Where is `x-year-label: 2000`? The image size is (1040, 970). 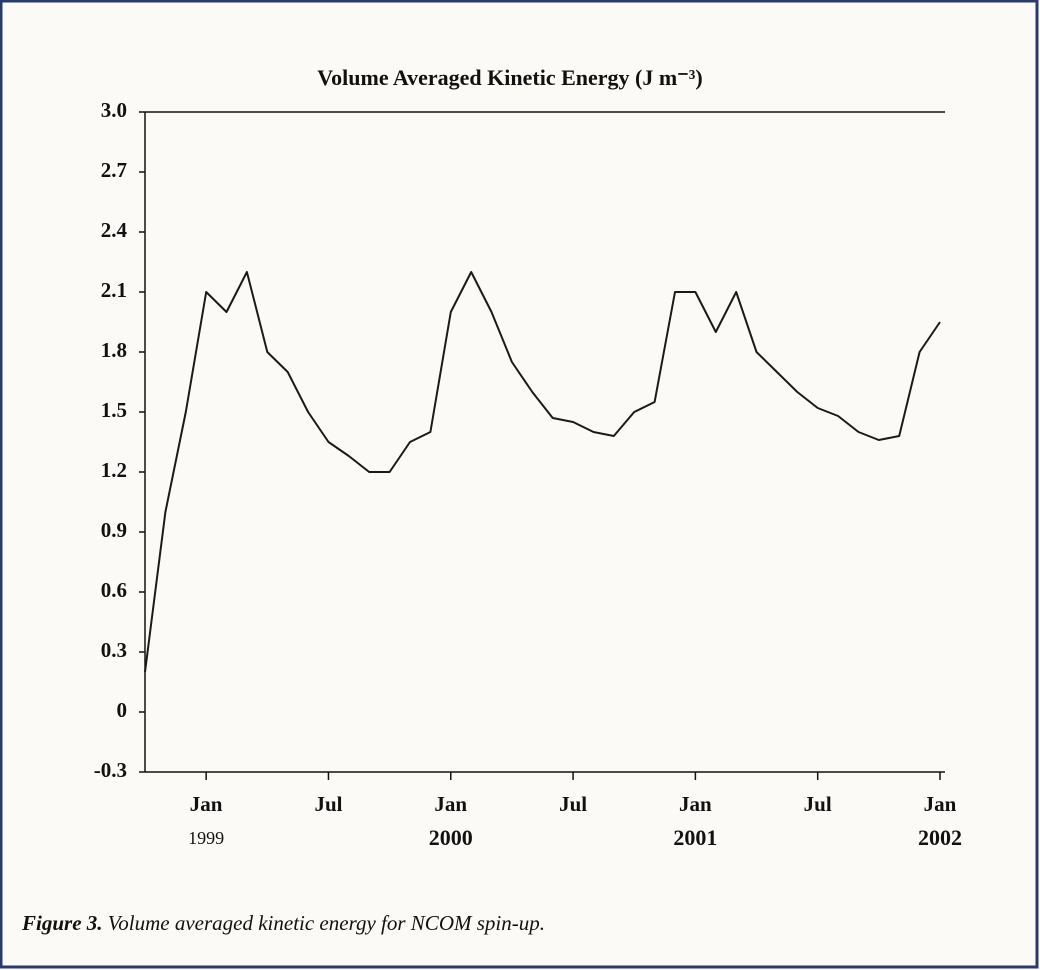 x-year-label: 2000 is located at coordinates (451, 837).